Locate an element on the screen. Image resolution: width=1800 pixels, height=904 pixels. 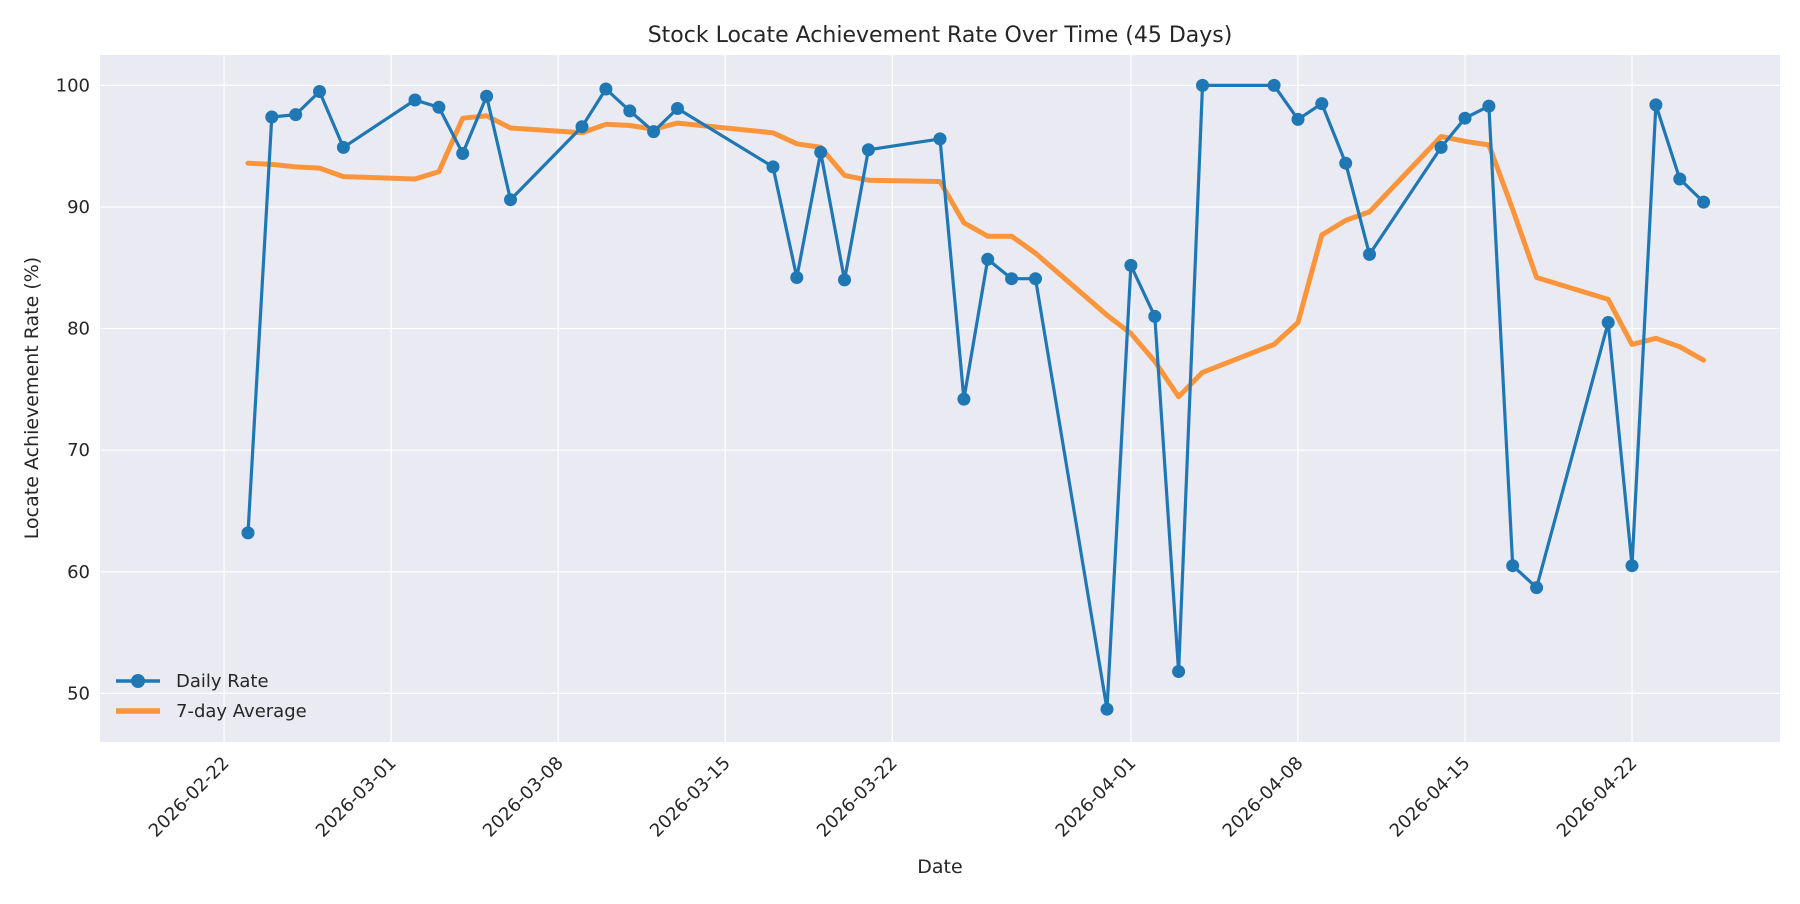
x-tick-label: 2026-04-15 is located at coordinates (1430, 797).